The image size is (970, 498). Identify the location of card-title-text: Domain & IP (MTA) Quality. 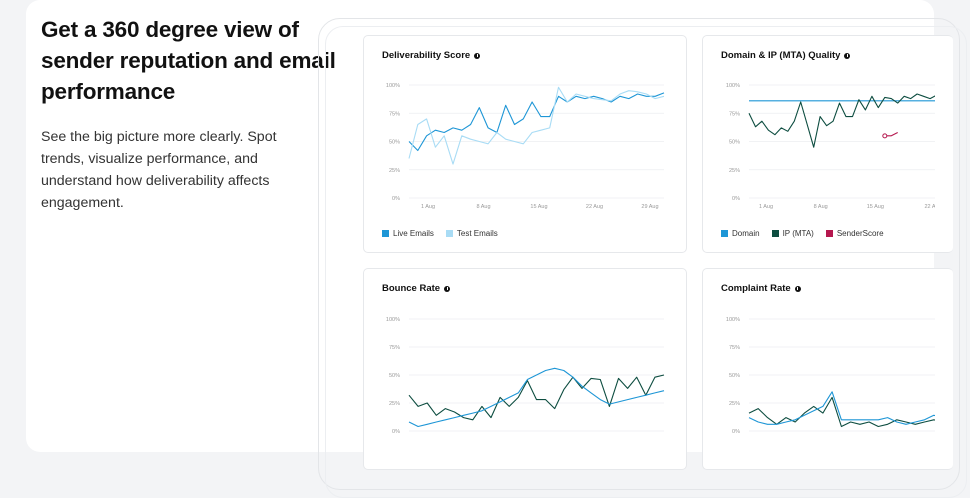
(781, 55).